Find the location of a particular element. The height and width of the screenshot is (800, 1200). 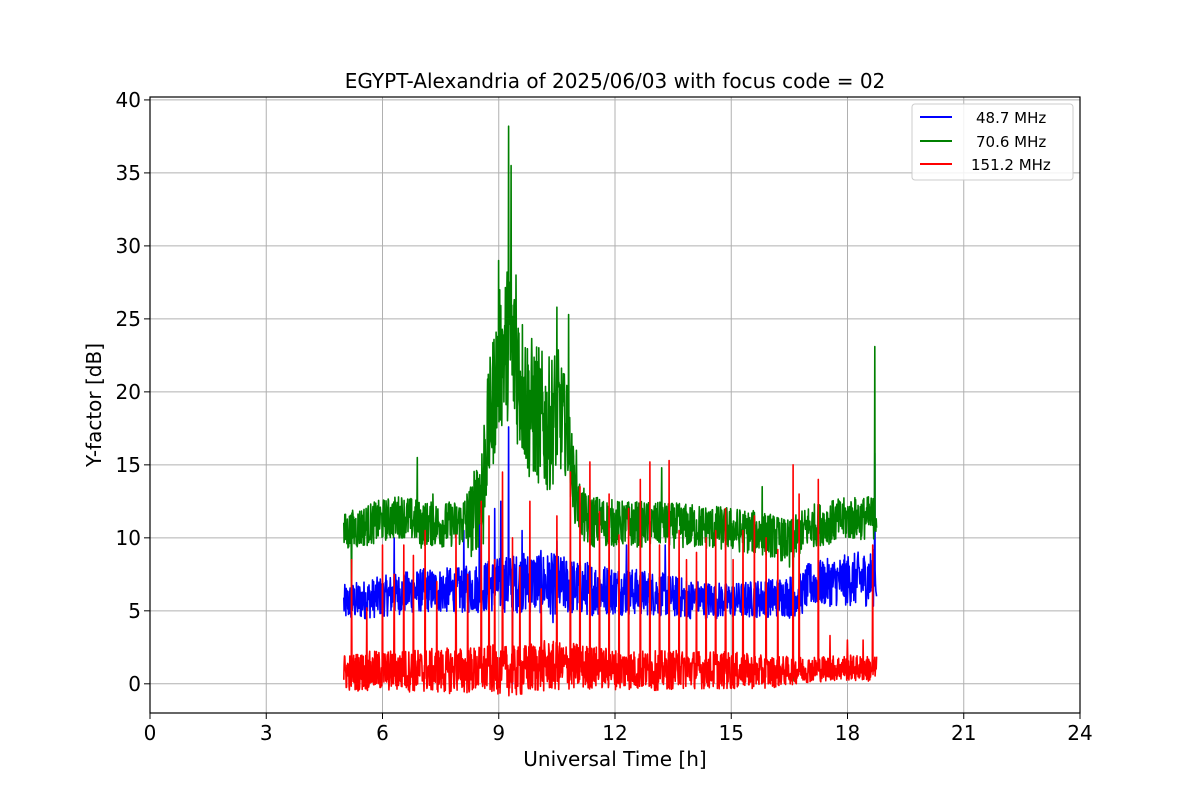

legend-box is located at coordinates (992, 142).